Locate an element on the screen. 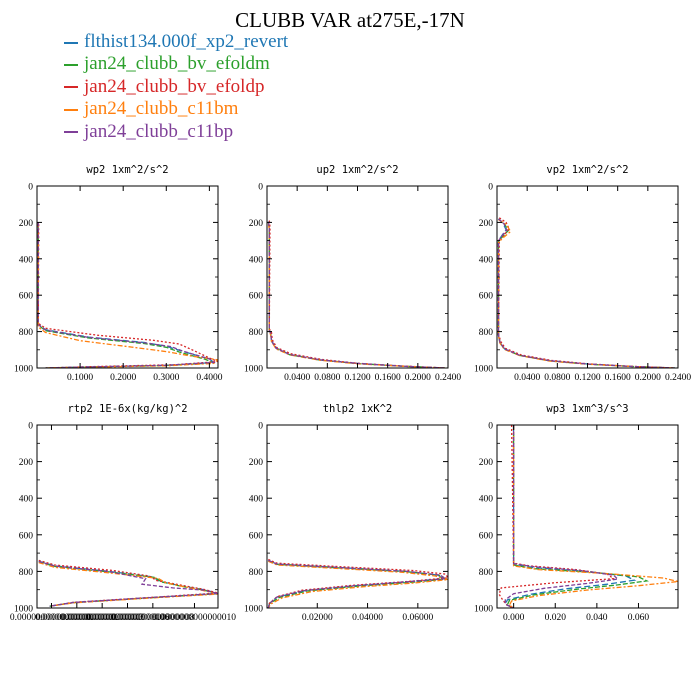 The image size is (700, 700). x-tick-label: 0.000 is located at coordinates (514, 618).